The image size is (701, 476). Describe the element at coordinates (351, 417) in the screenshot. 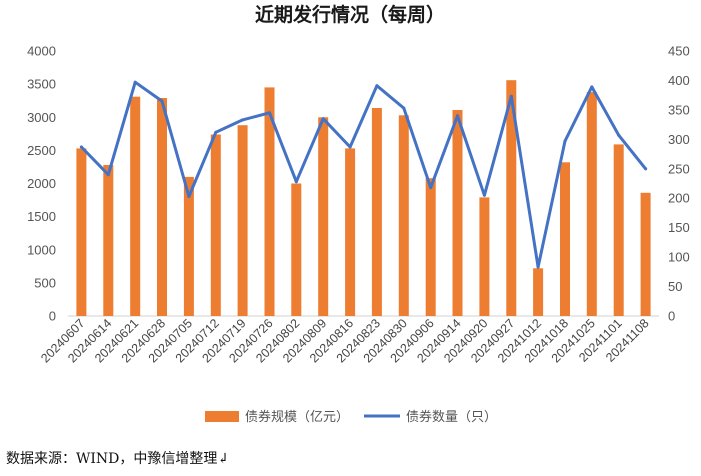

I see `legend: 债券规模（亿元） 债券数量（只）` at that location.